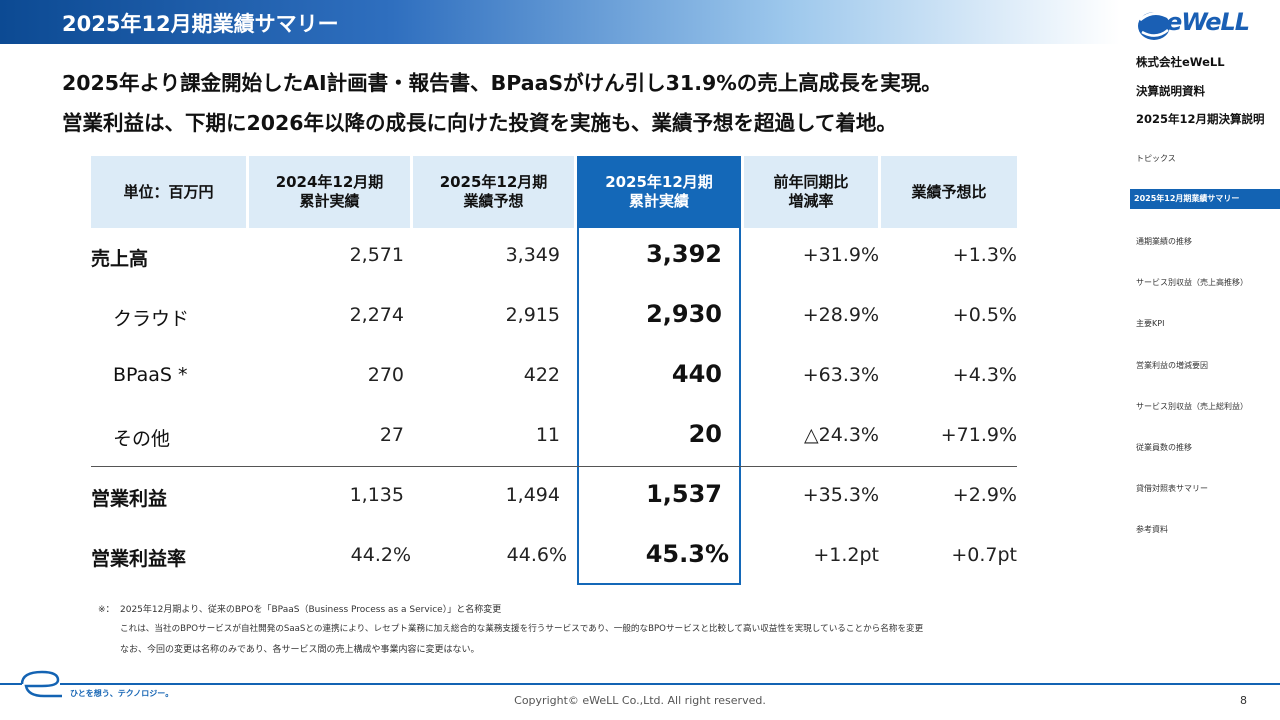 Image resolution: width=1280 pixels, height=720 pixels. Describe the element at coordinates (670, 684) in the screenshot. I see `footer-line` at that location.